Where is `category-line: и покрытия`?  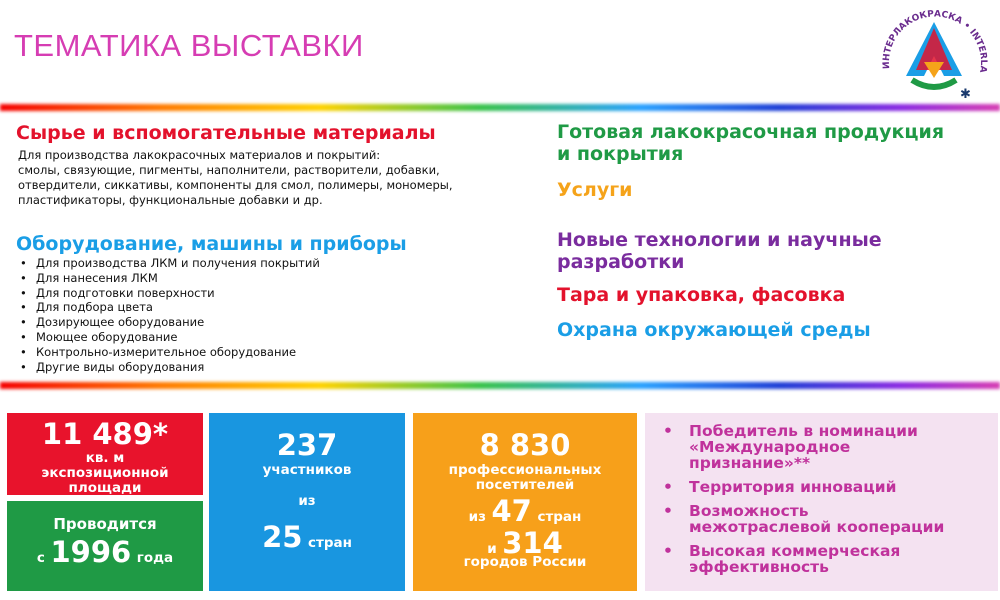
category-line: и покрытия is located at coordinates (620, 154).